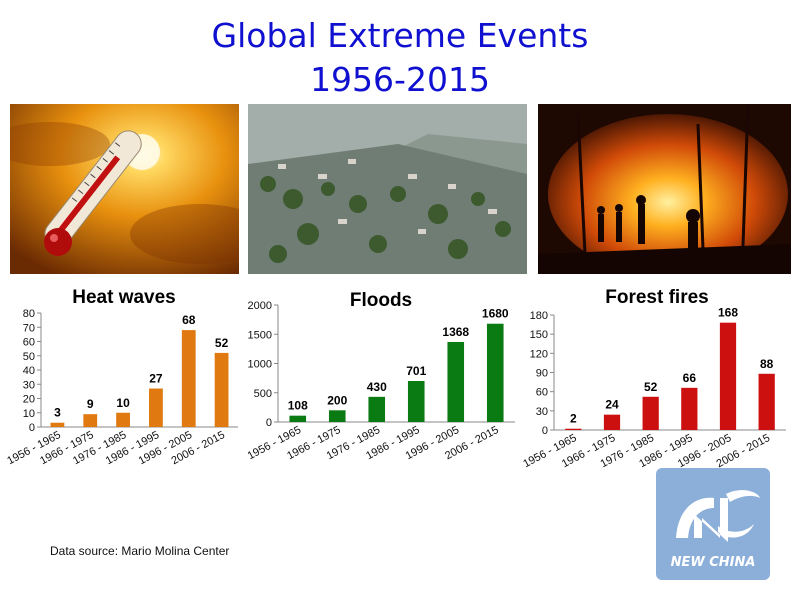 The width and height of the screenshot is (800, 597). I want to click on y-tick-label: 2000, so click(260, 306).